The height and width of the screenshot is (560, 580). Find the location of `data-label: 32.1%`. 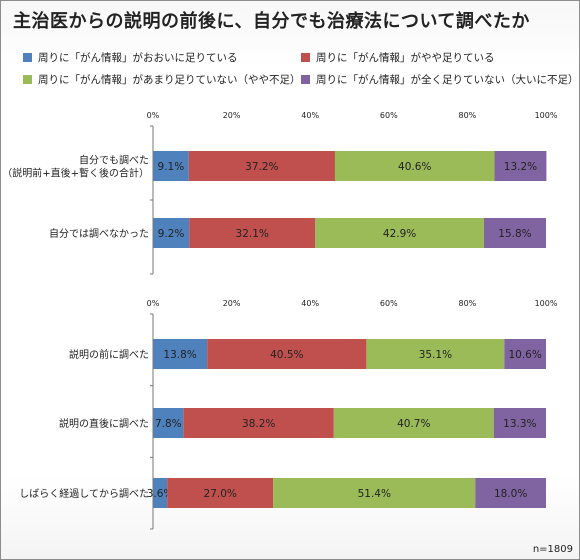

data-label: 32.1% is located at coordinates (252, 234).